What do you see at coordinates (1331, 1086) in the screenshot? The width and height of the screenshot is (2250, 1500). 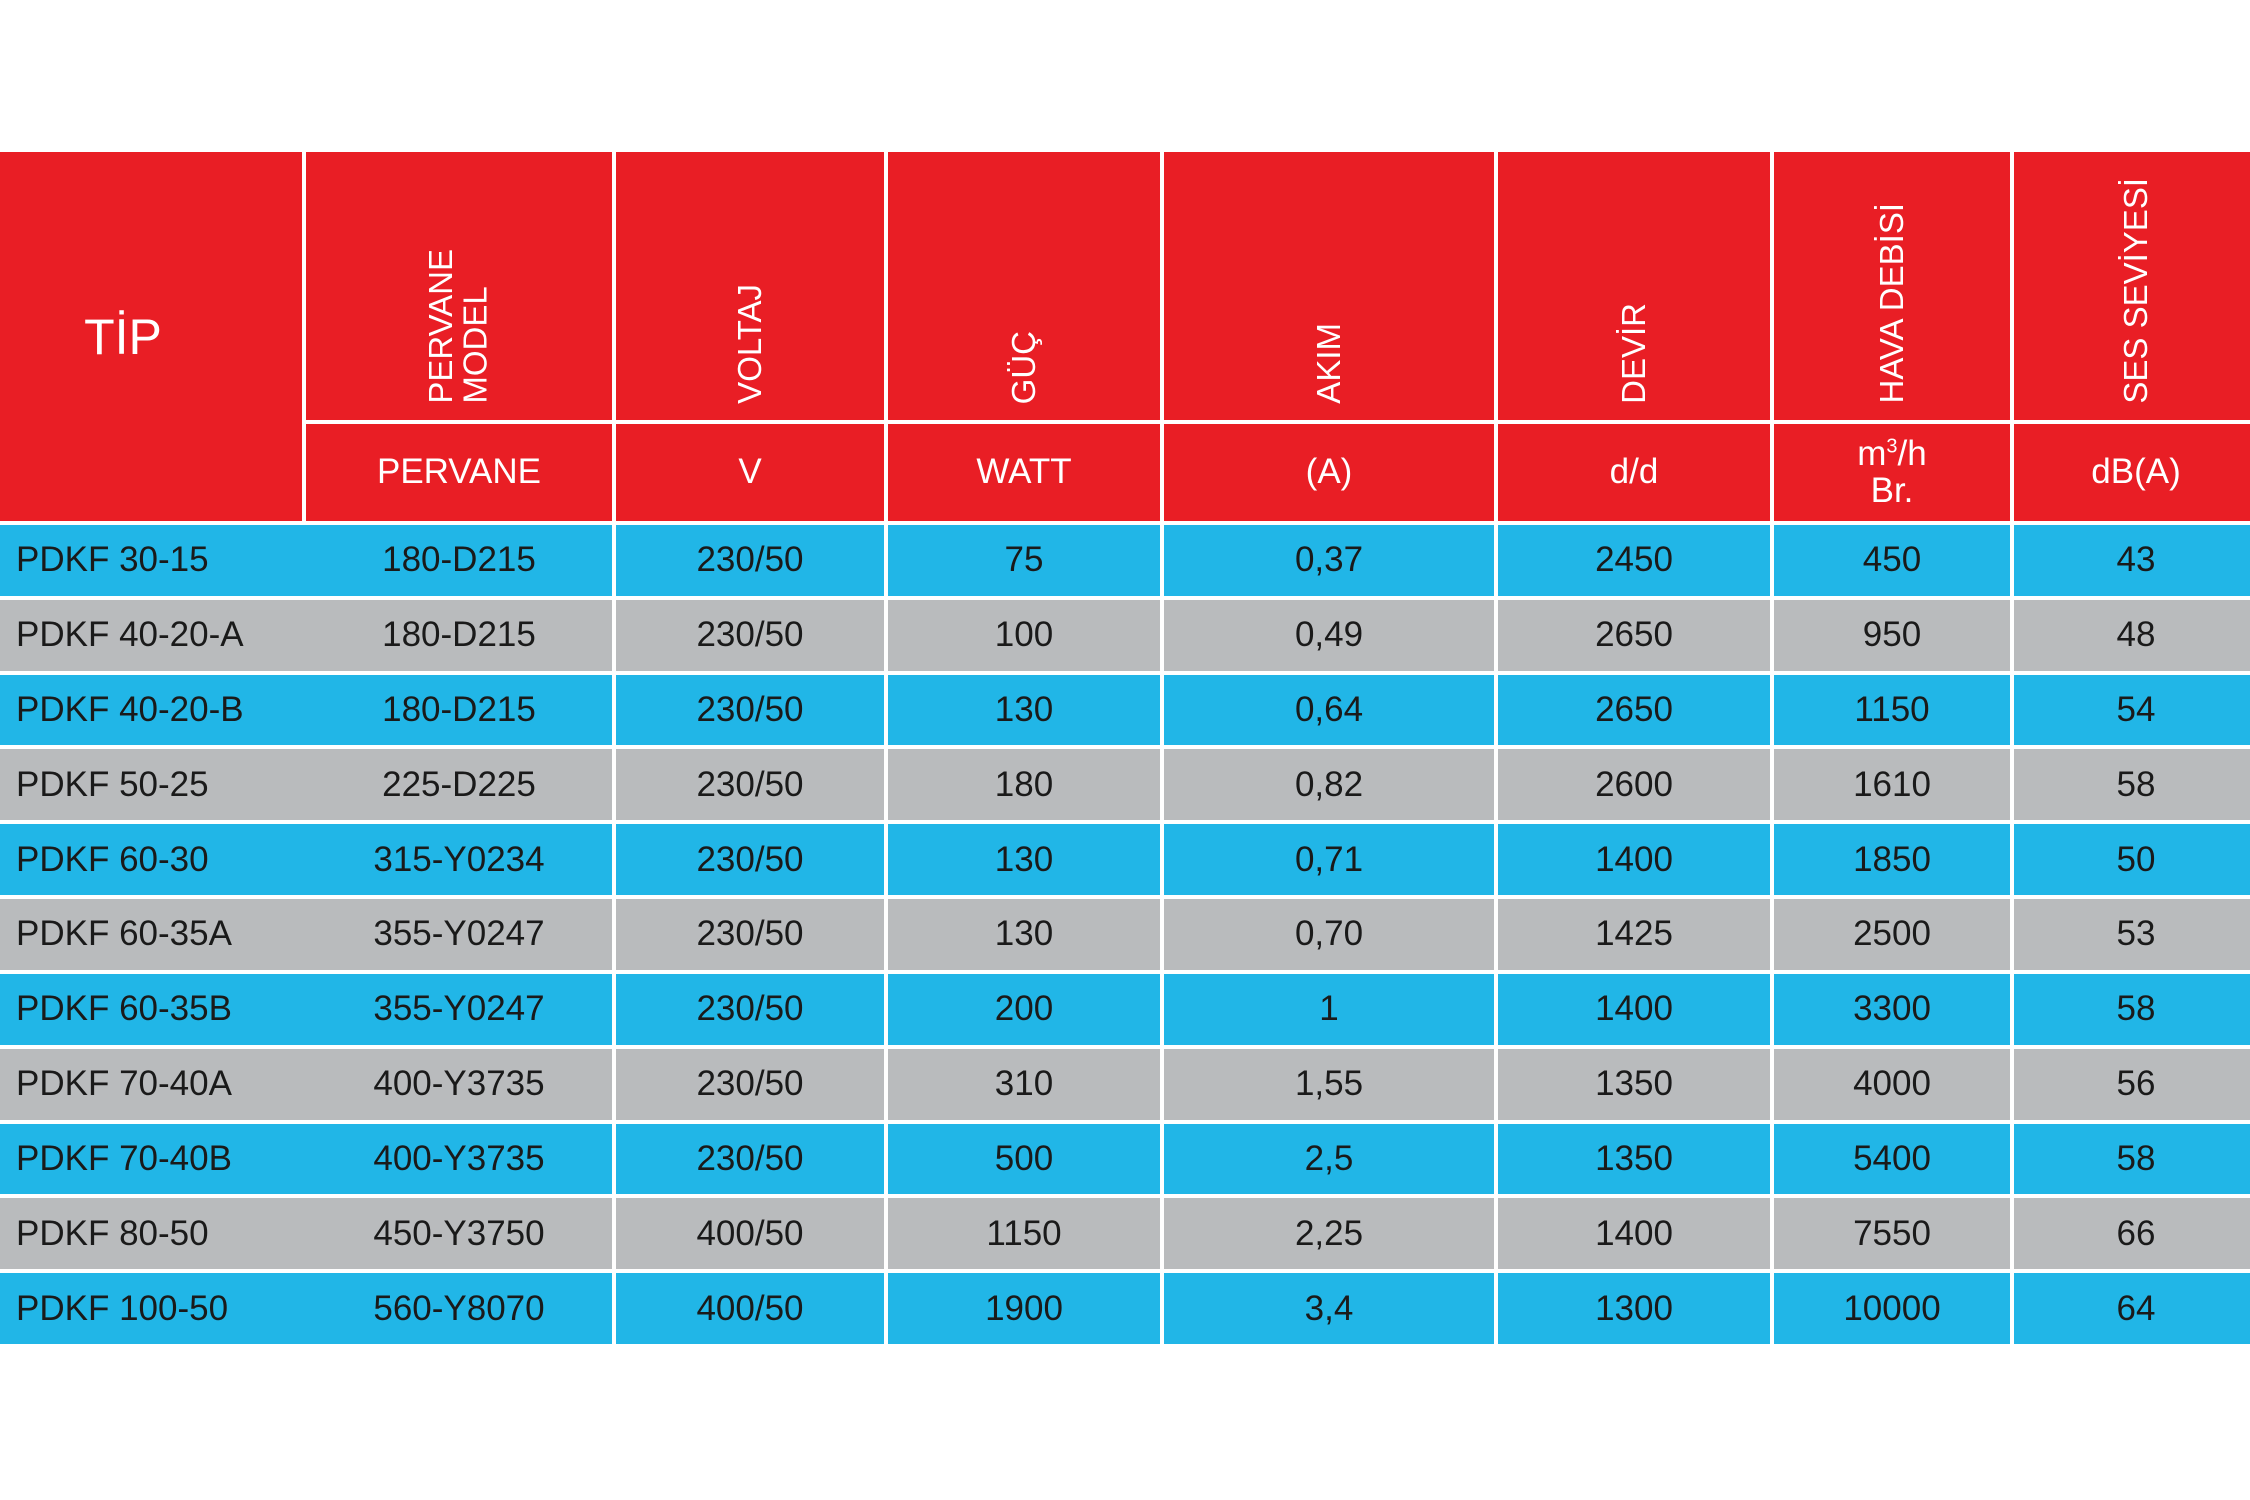 I see `table-cell-akim: 1,55` at bounding box center [1331, 1086].